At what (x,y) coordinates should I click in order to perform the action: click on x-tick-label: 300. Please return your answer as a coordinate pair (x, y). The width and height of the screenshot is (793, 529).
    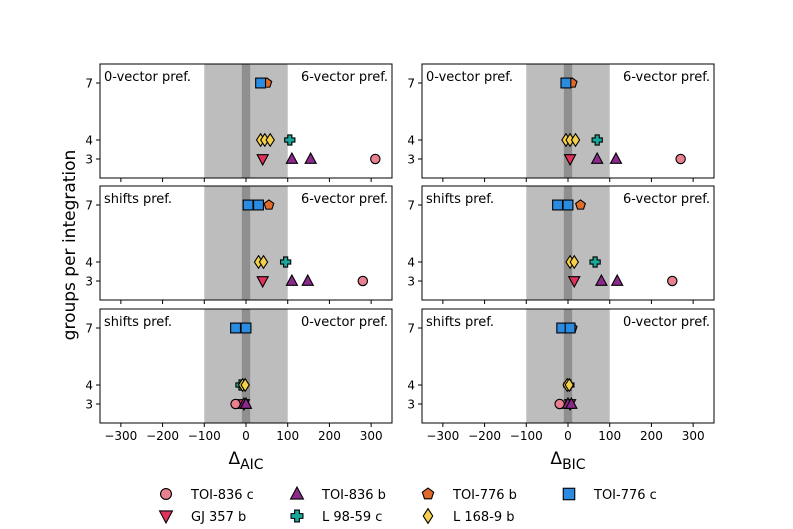
    Looking at the image, I should click on (371, 436).